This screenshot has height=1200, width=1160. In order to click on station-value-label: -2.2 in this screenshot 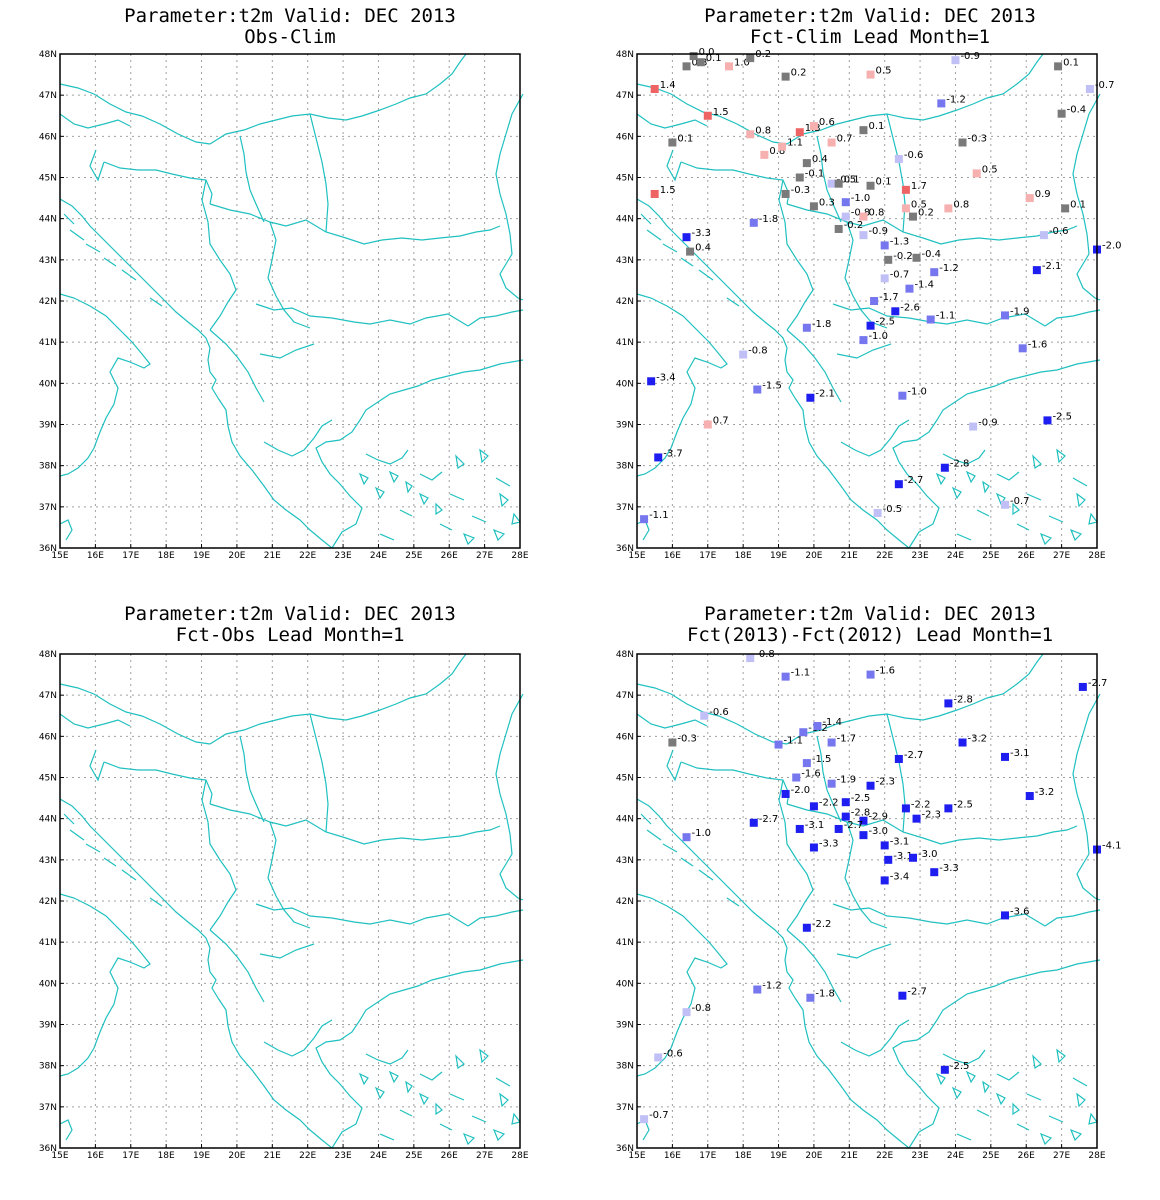, I will do `click(829, 802)`.